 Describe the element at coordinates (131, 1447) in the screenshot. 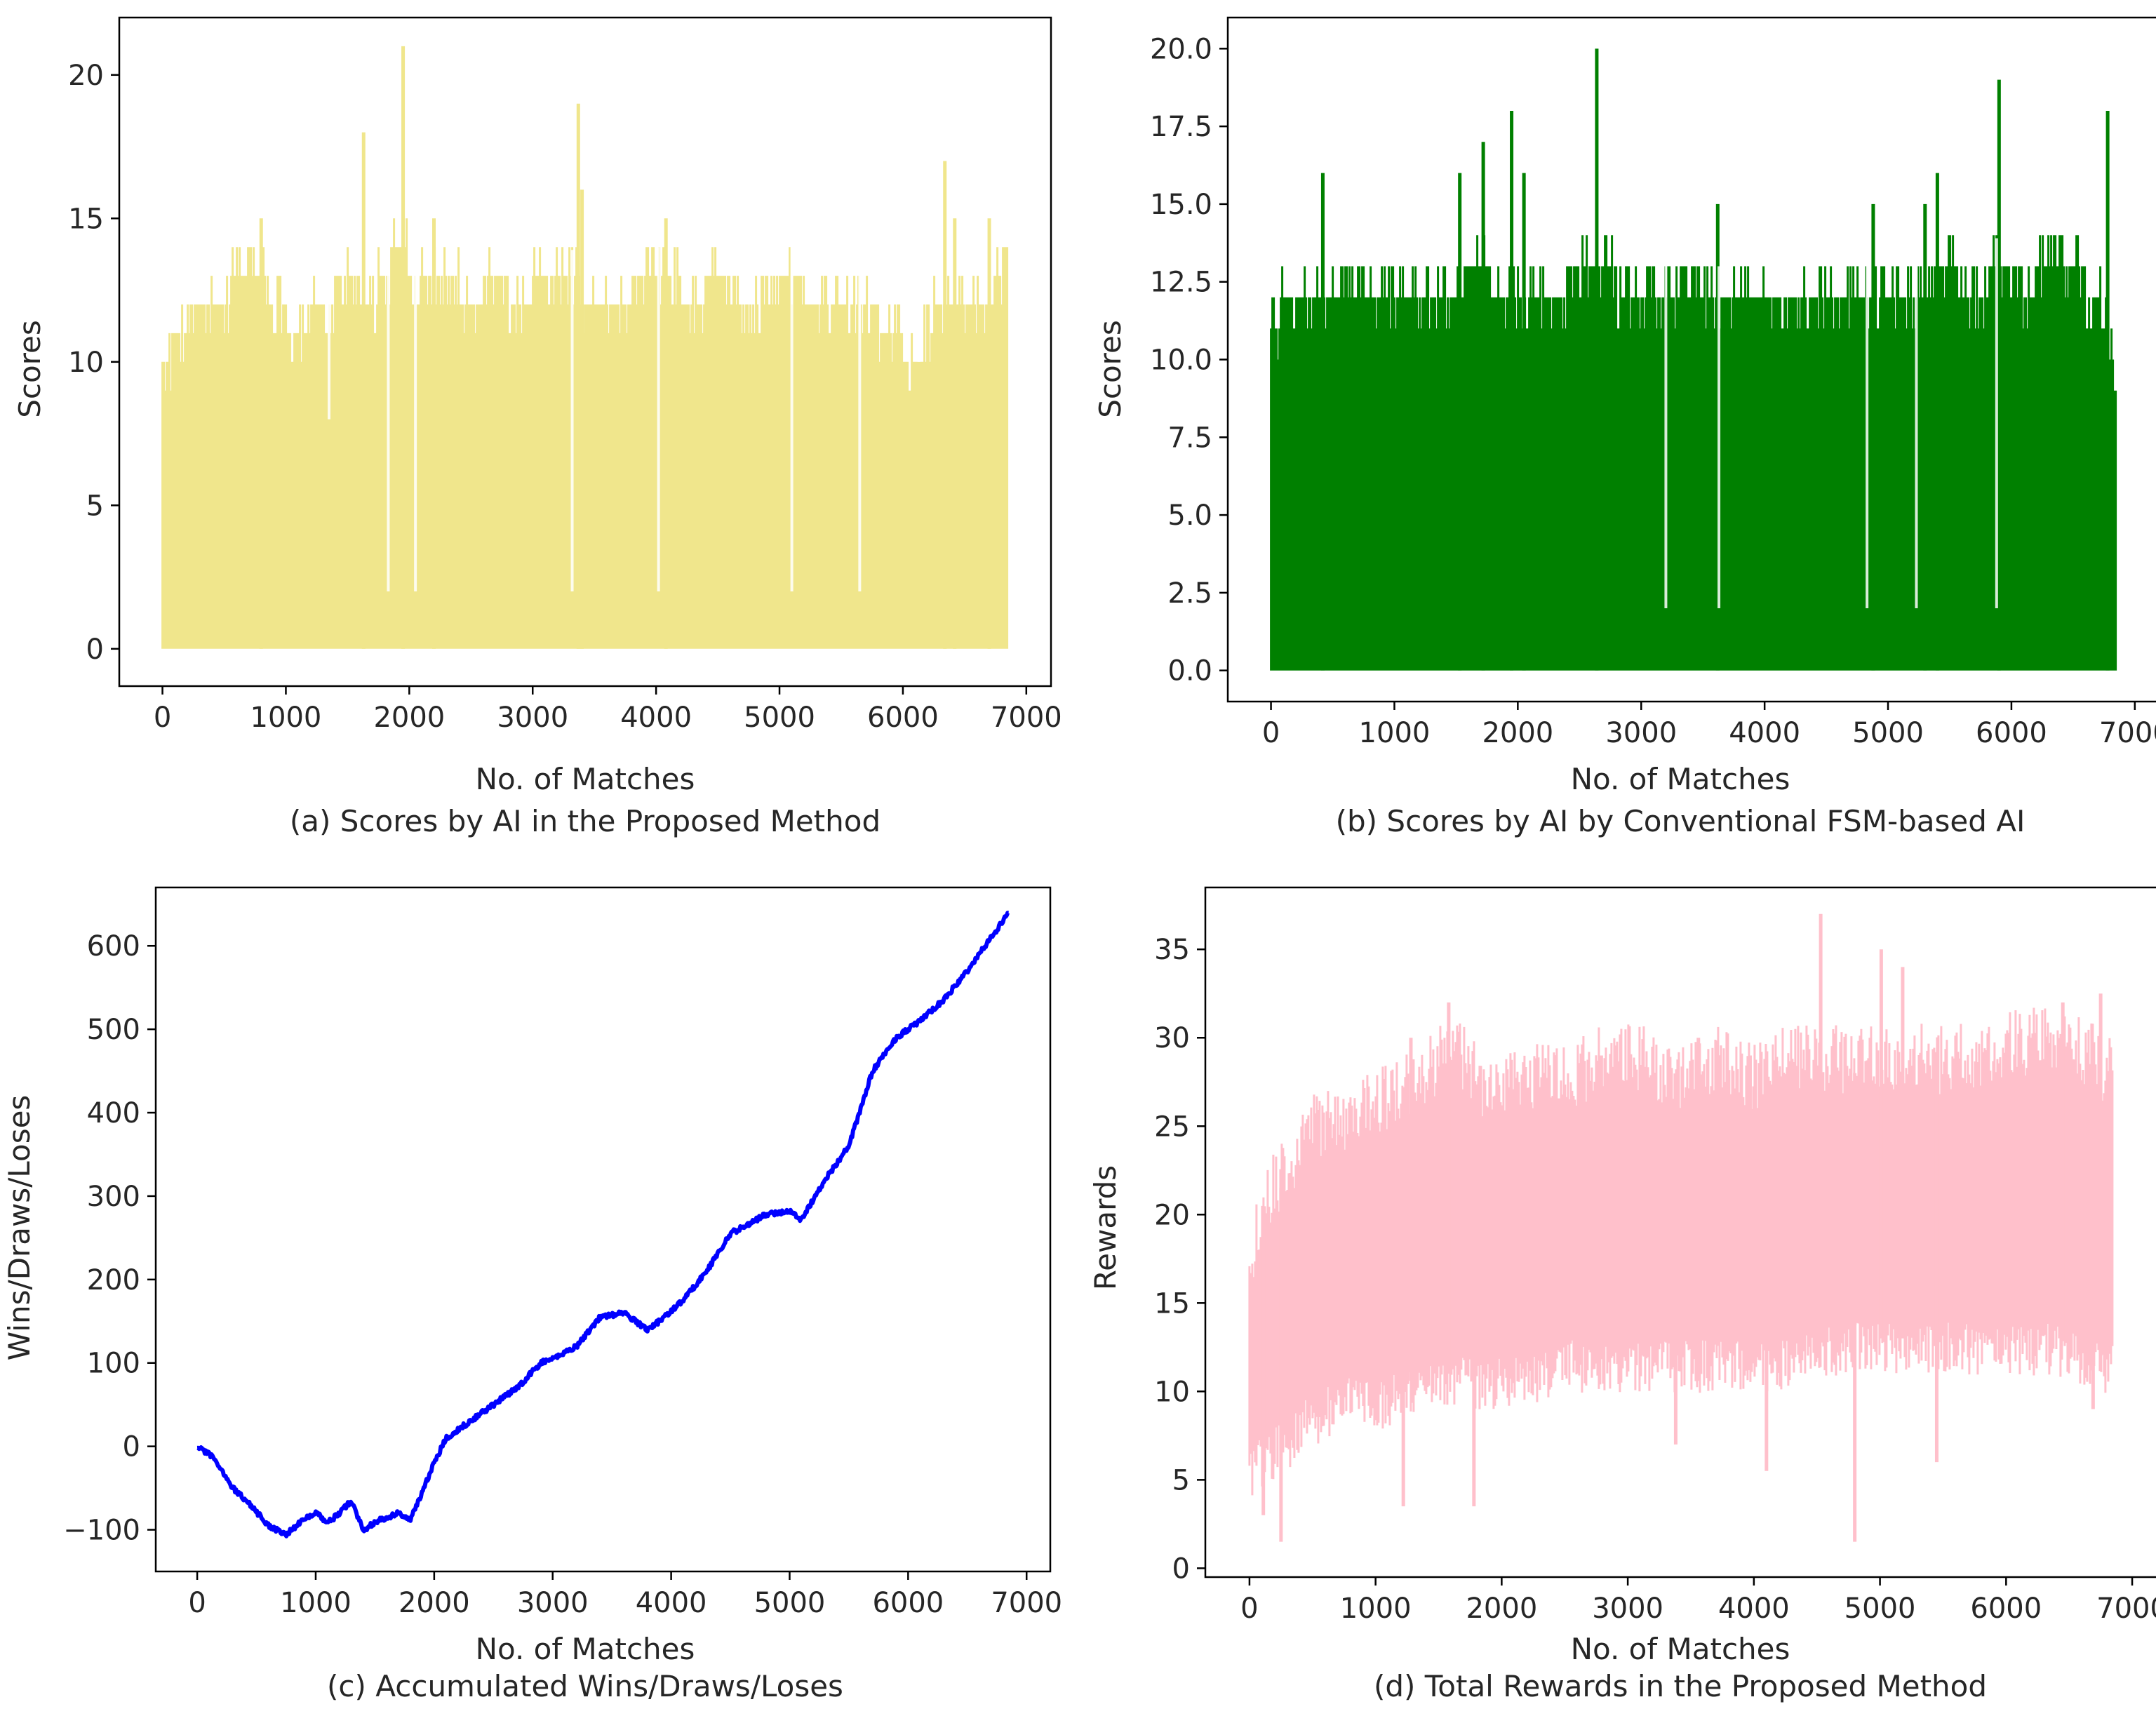

I see `panel-c-y-tick-label: 0` at that location.